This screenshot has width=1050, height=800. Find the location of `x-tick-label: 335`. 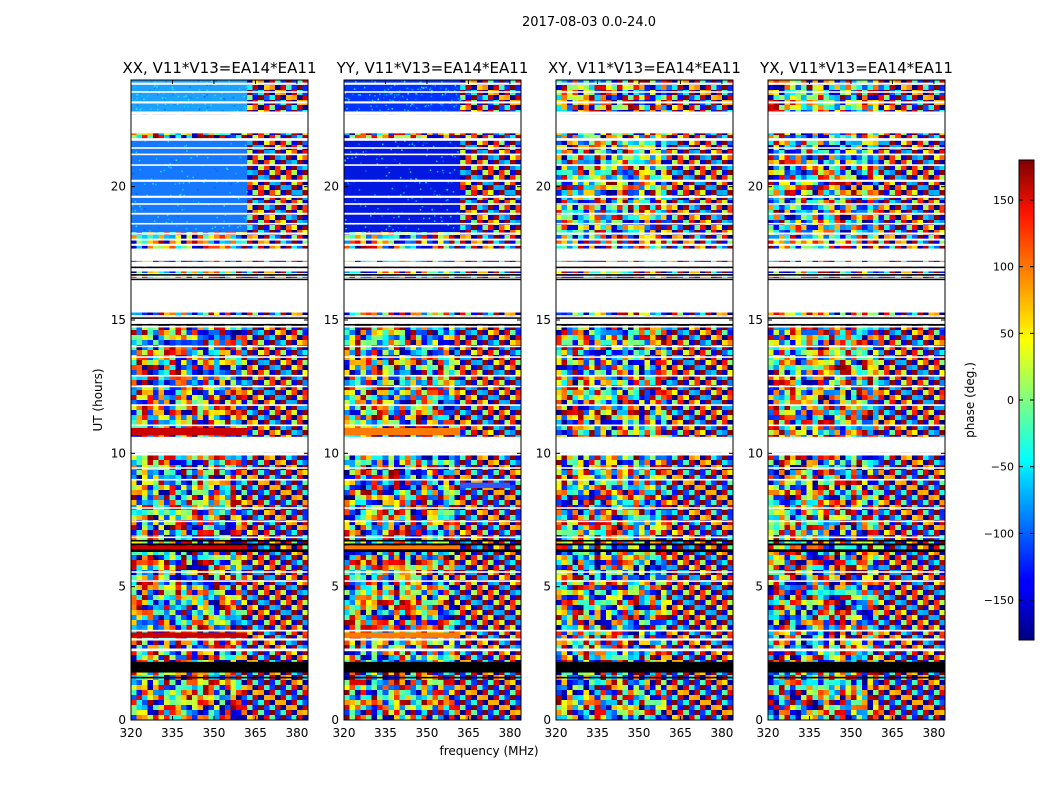

x-tick-label: 335 is located at coordinates (597, 733).